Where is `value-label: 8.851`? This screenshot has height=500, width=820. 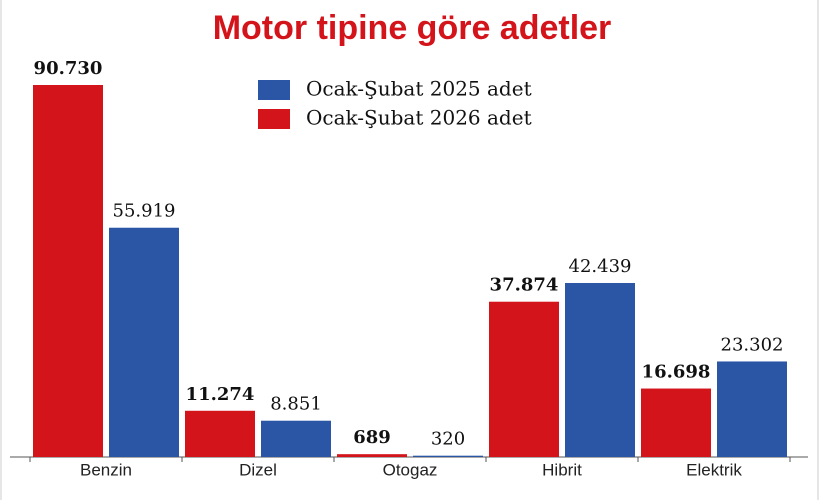 value-label: 8.851 is located at coordinates (296, 404).